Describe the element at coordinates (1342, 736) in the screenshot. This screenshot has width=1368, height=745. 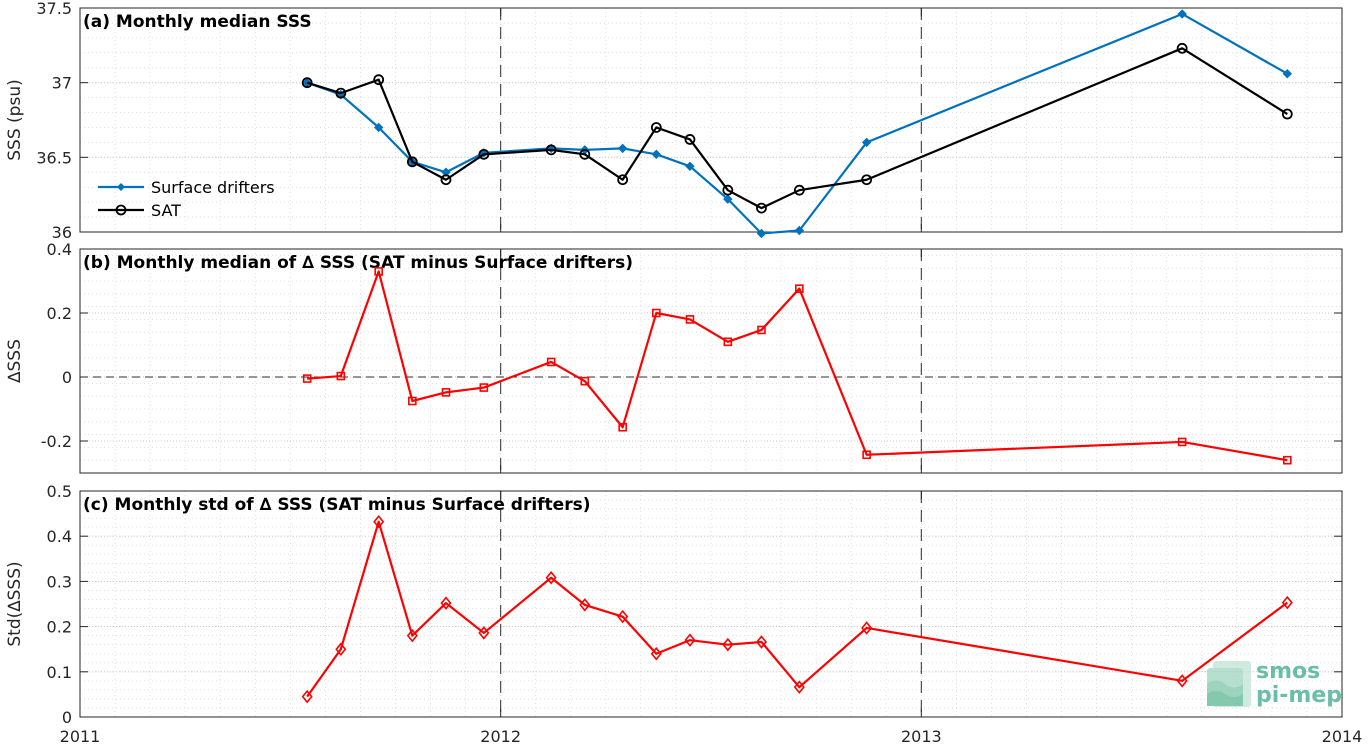
I see `x-tick-label: 2014` at that location.